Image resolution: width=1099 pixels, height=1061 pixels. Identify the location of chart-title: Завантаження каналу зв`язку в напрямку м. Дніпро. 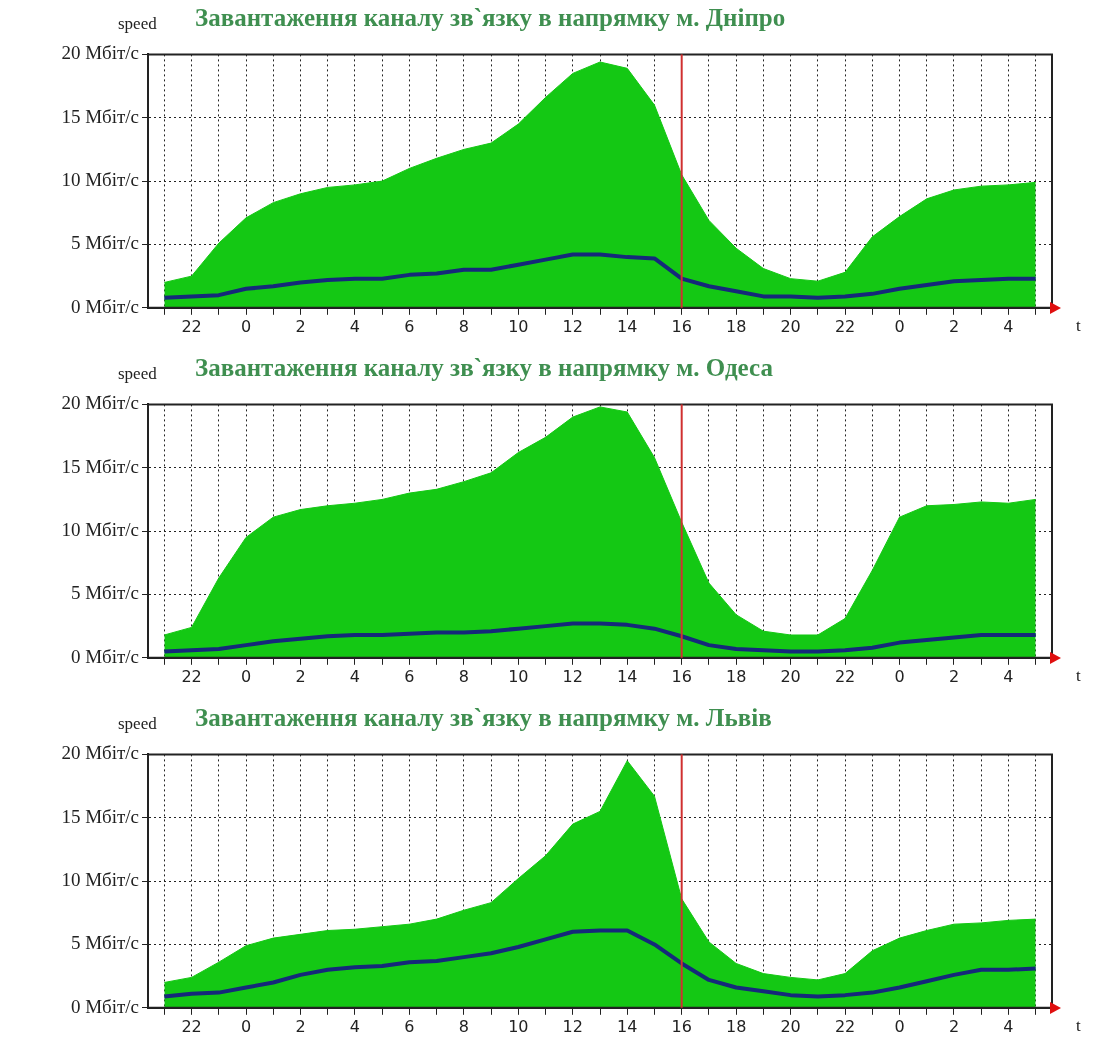
(491, 18).